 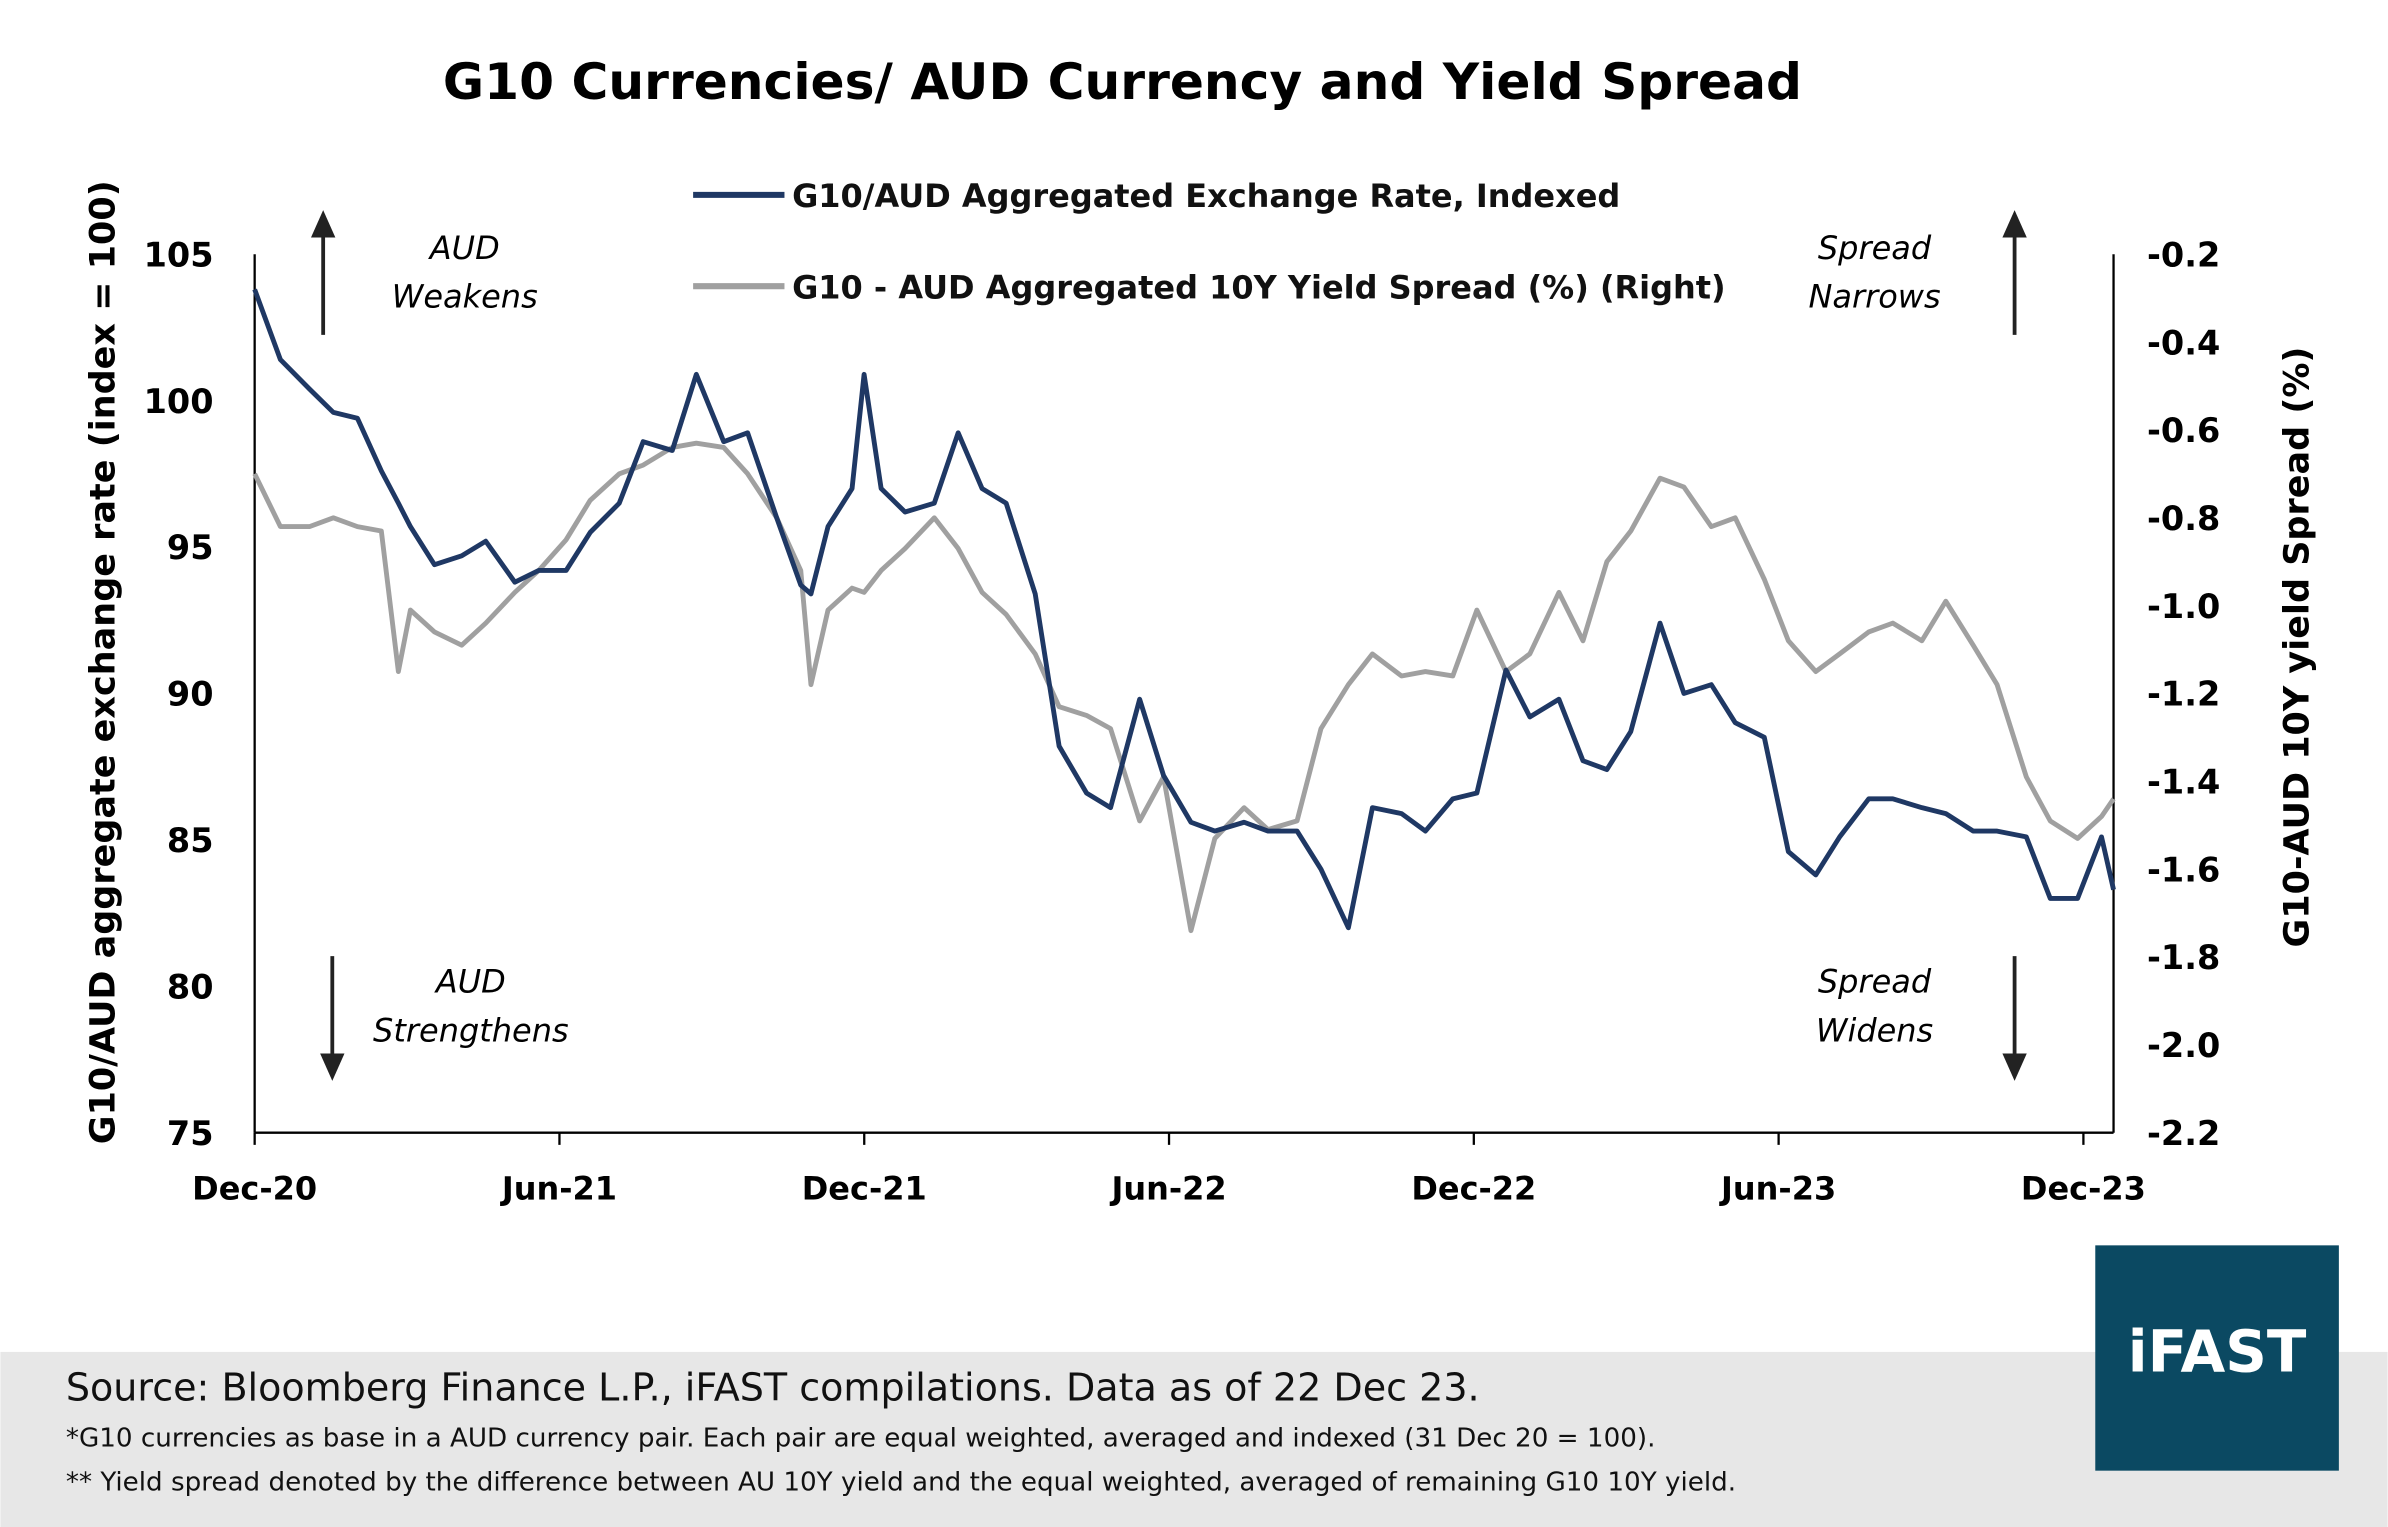 What do you see at coordinates (190, 694) in the screenshot?
I see `y-tick-label-left: 90` at bounding box center [190, 694].